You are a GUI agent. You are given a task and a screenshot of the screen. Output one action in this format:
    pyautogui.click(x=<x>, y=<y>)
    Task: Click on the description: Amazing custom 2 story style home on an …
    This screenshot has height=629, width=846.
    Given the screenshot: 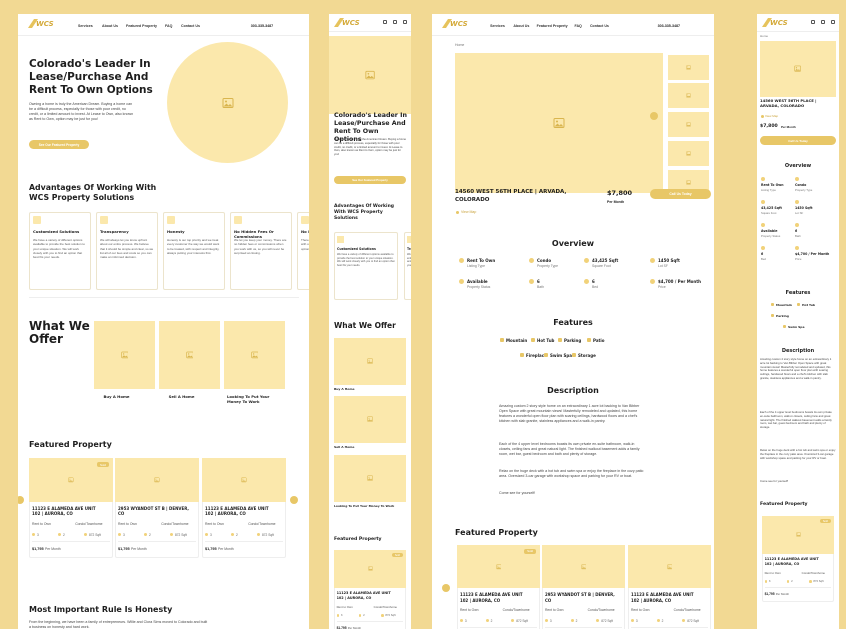 What is the action you would take?
    pyautogui.click(x=569, y=413)
    